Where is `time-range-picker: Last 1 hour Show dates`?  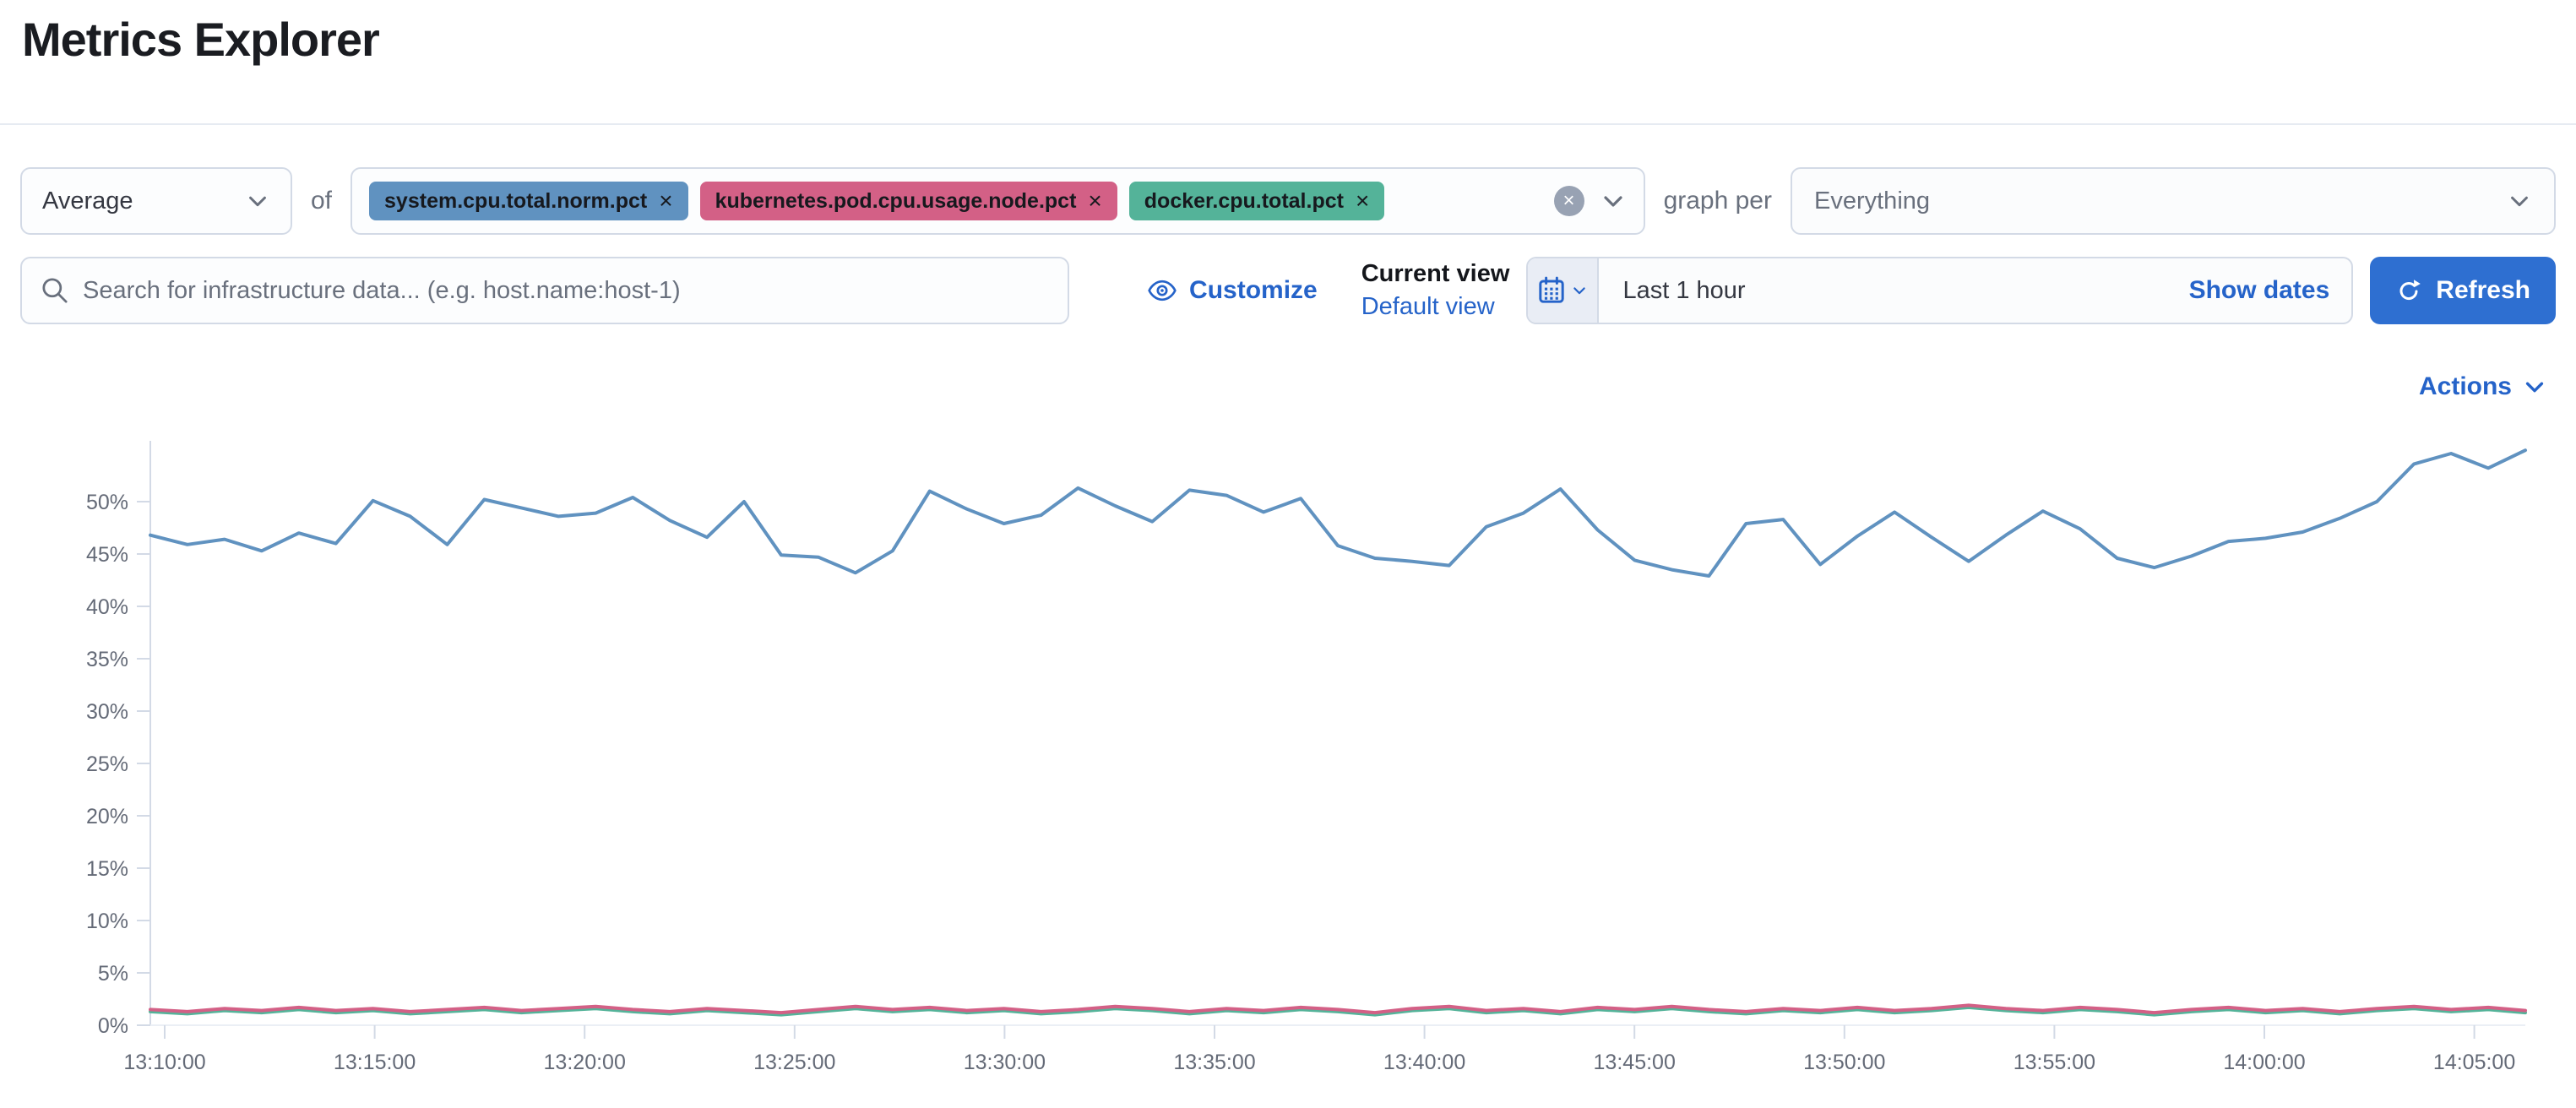
time-range-picker: Last 1 hour Show dates is located at coordinates (1940, 290).